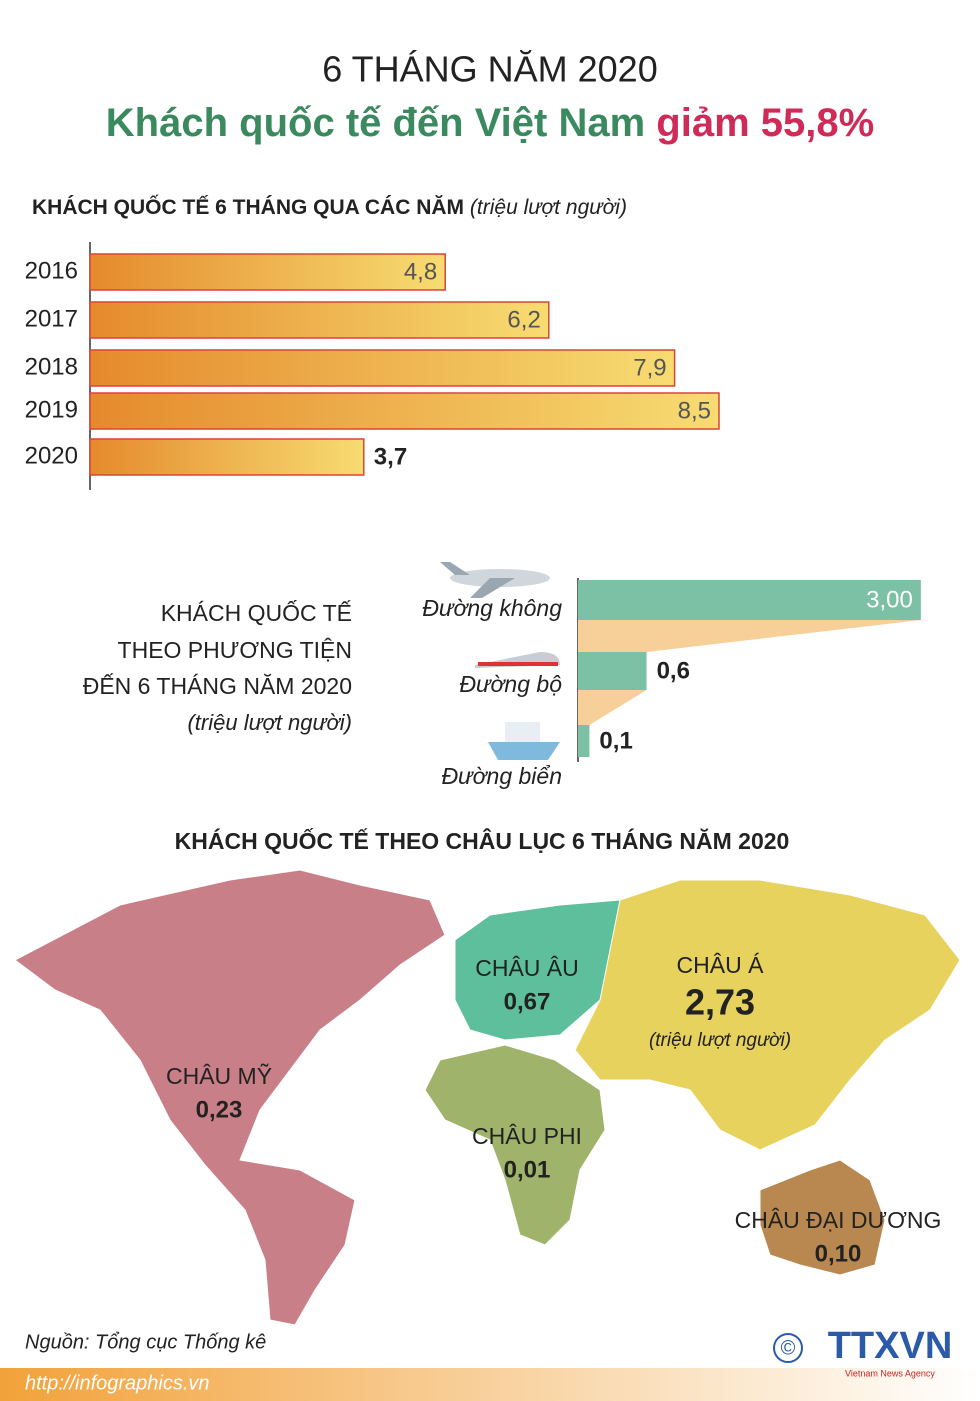 Image resolution: width=980 pixels, height=1401 pixels. What do you see at coordinates (495, 580) in the screenshot?
I see `plane-icon` at bounding box center [495, 580].